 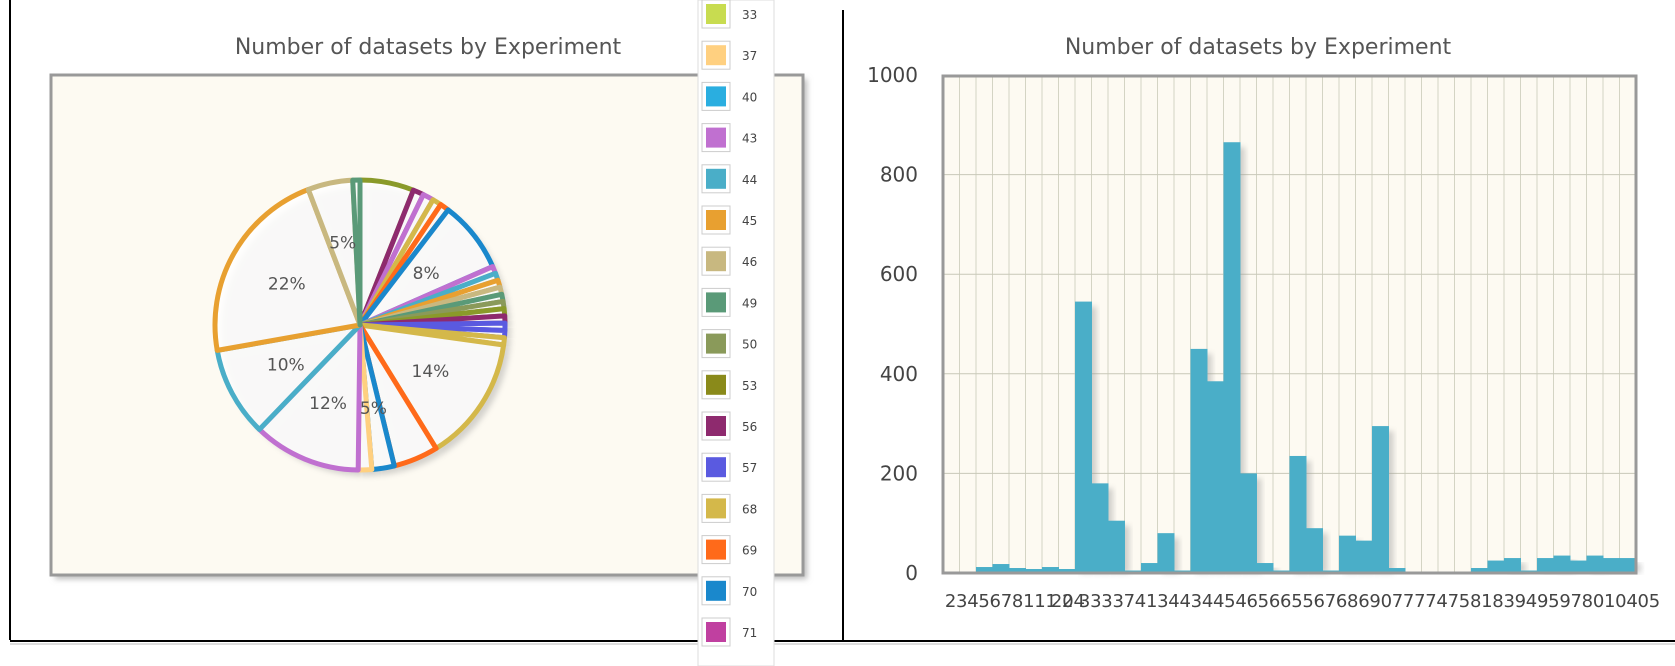 I want to click on y-tick-label: 400, so click(x=899, y=374).